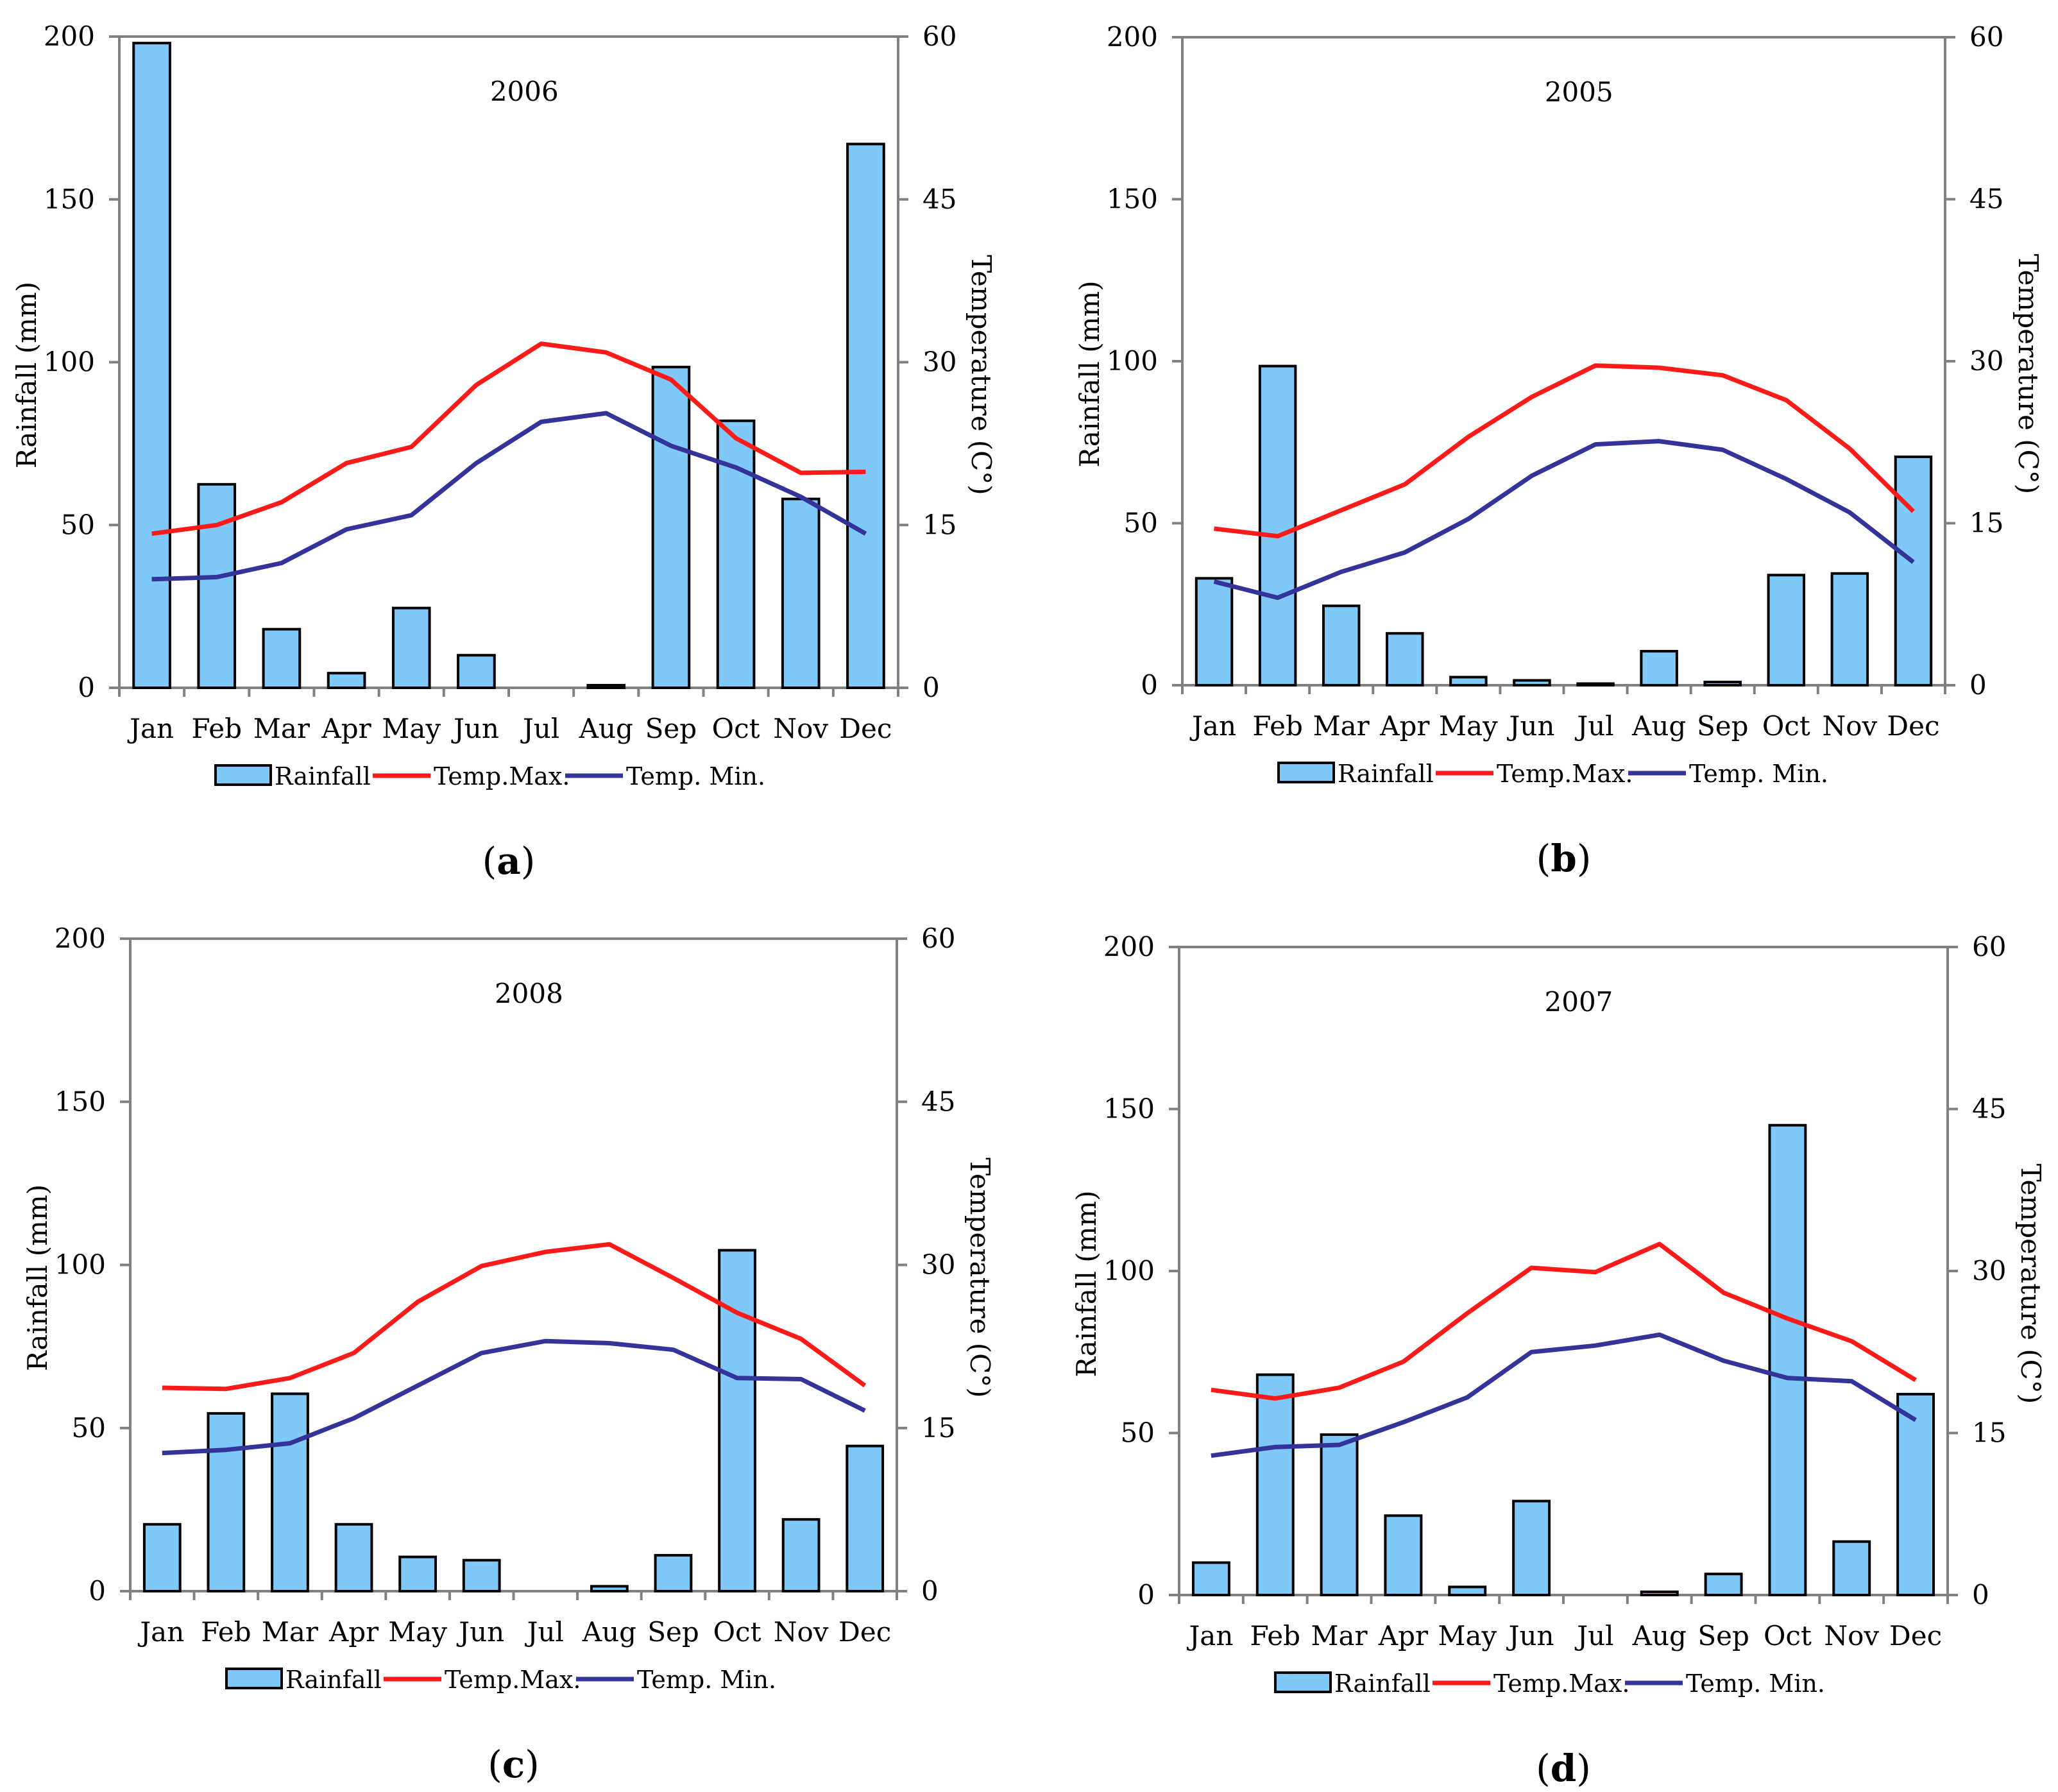 The width and height of the screenshot is (2058, 1792). I want to click on rainfall-bar-jan, so click(1210, 1578).